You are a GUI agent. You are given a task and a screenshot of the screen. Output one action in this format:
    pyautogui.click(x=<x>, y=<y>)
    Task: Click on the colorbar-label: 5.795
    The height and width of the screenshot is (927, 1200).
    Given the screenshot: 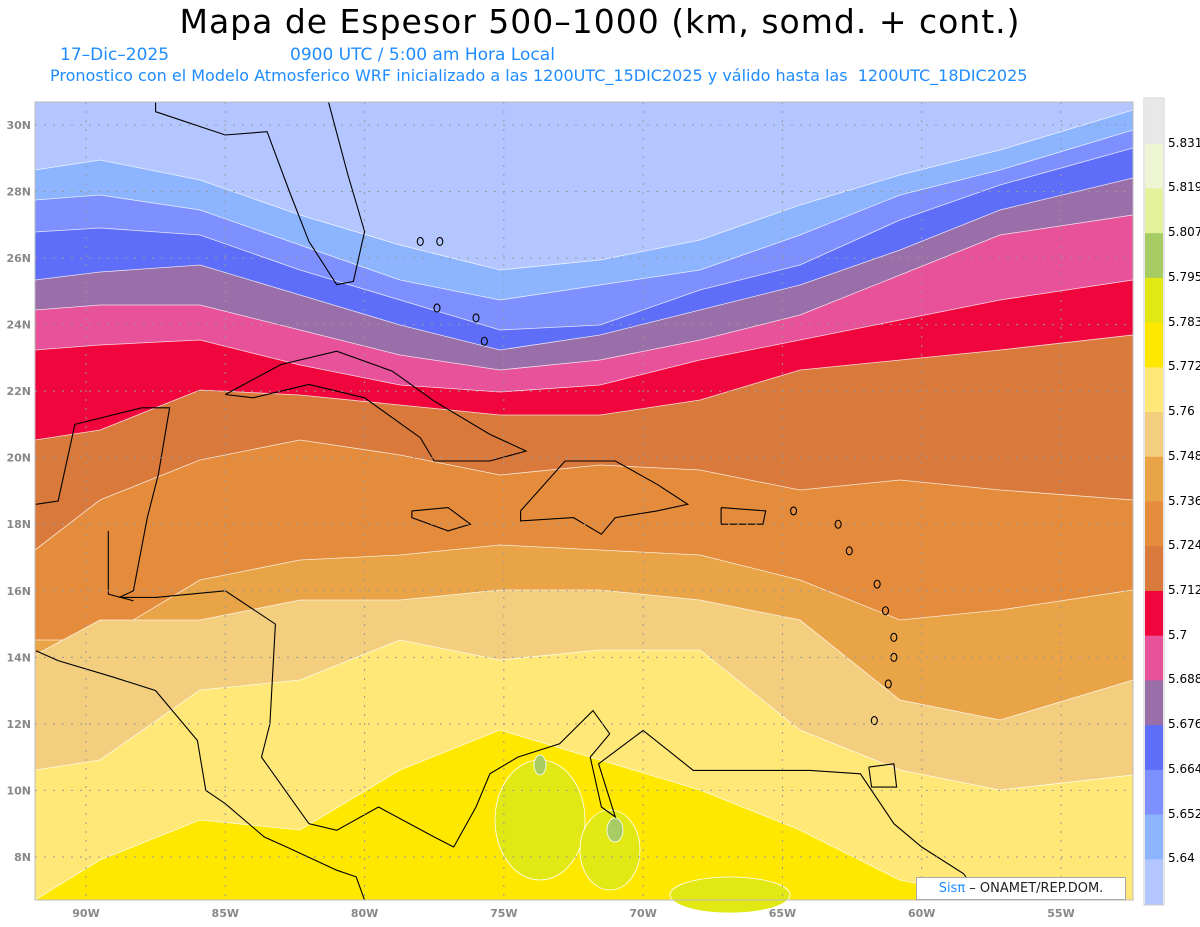 What is the action you would take?
    pyautogui.click(x=1184, y=276)
    